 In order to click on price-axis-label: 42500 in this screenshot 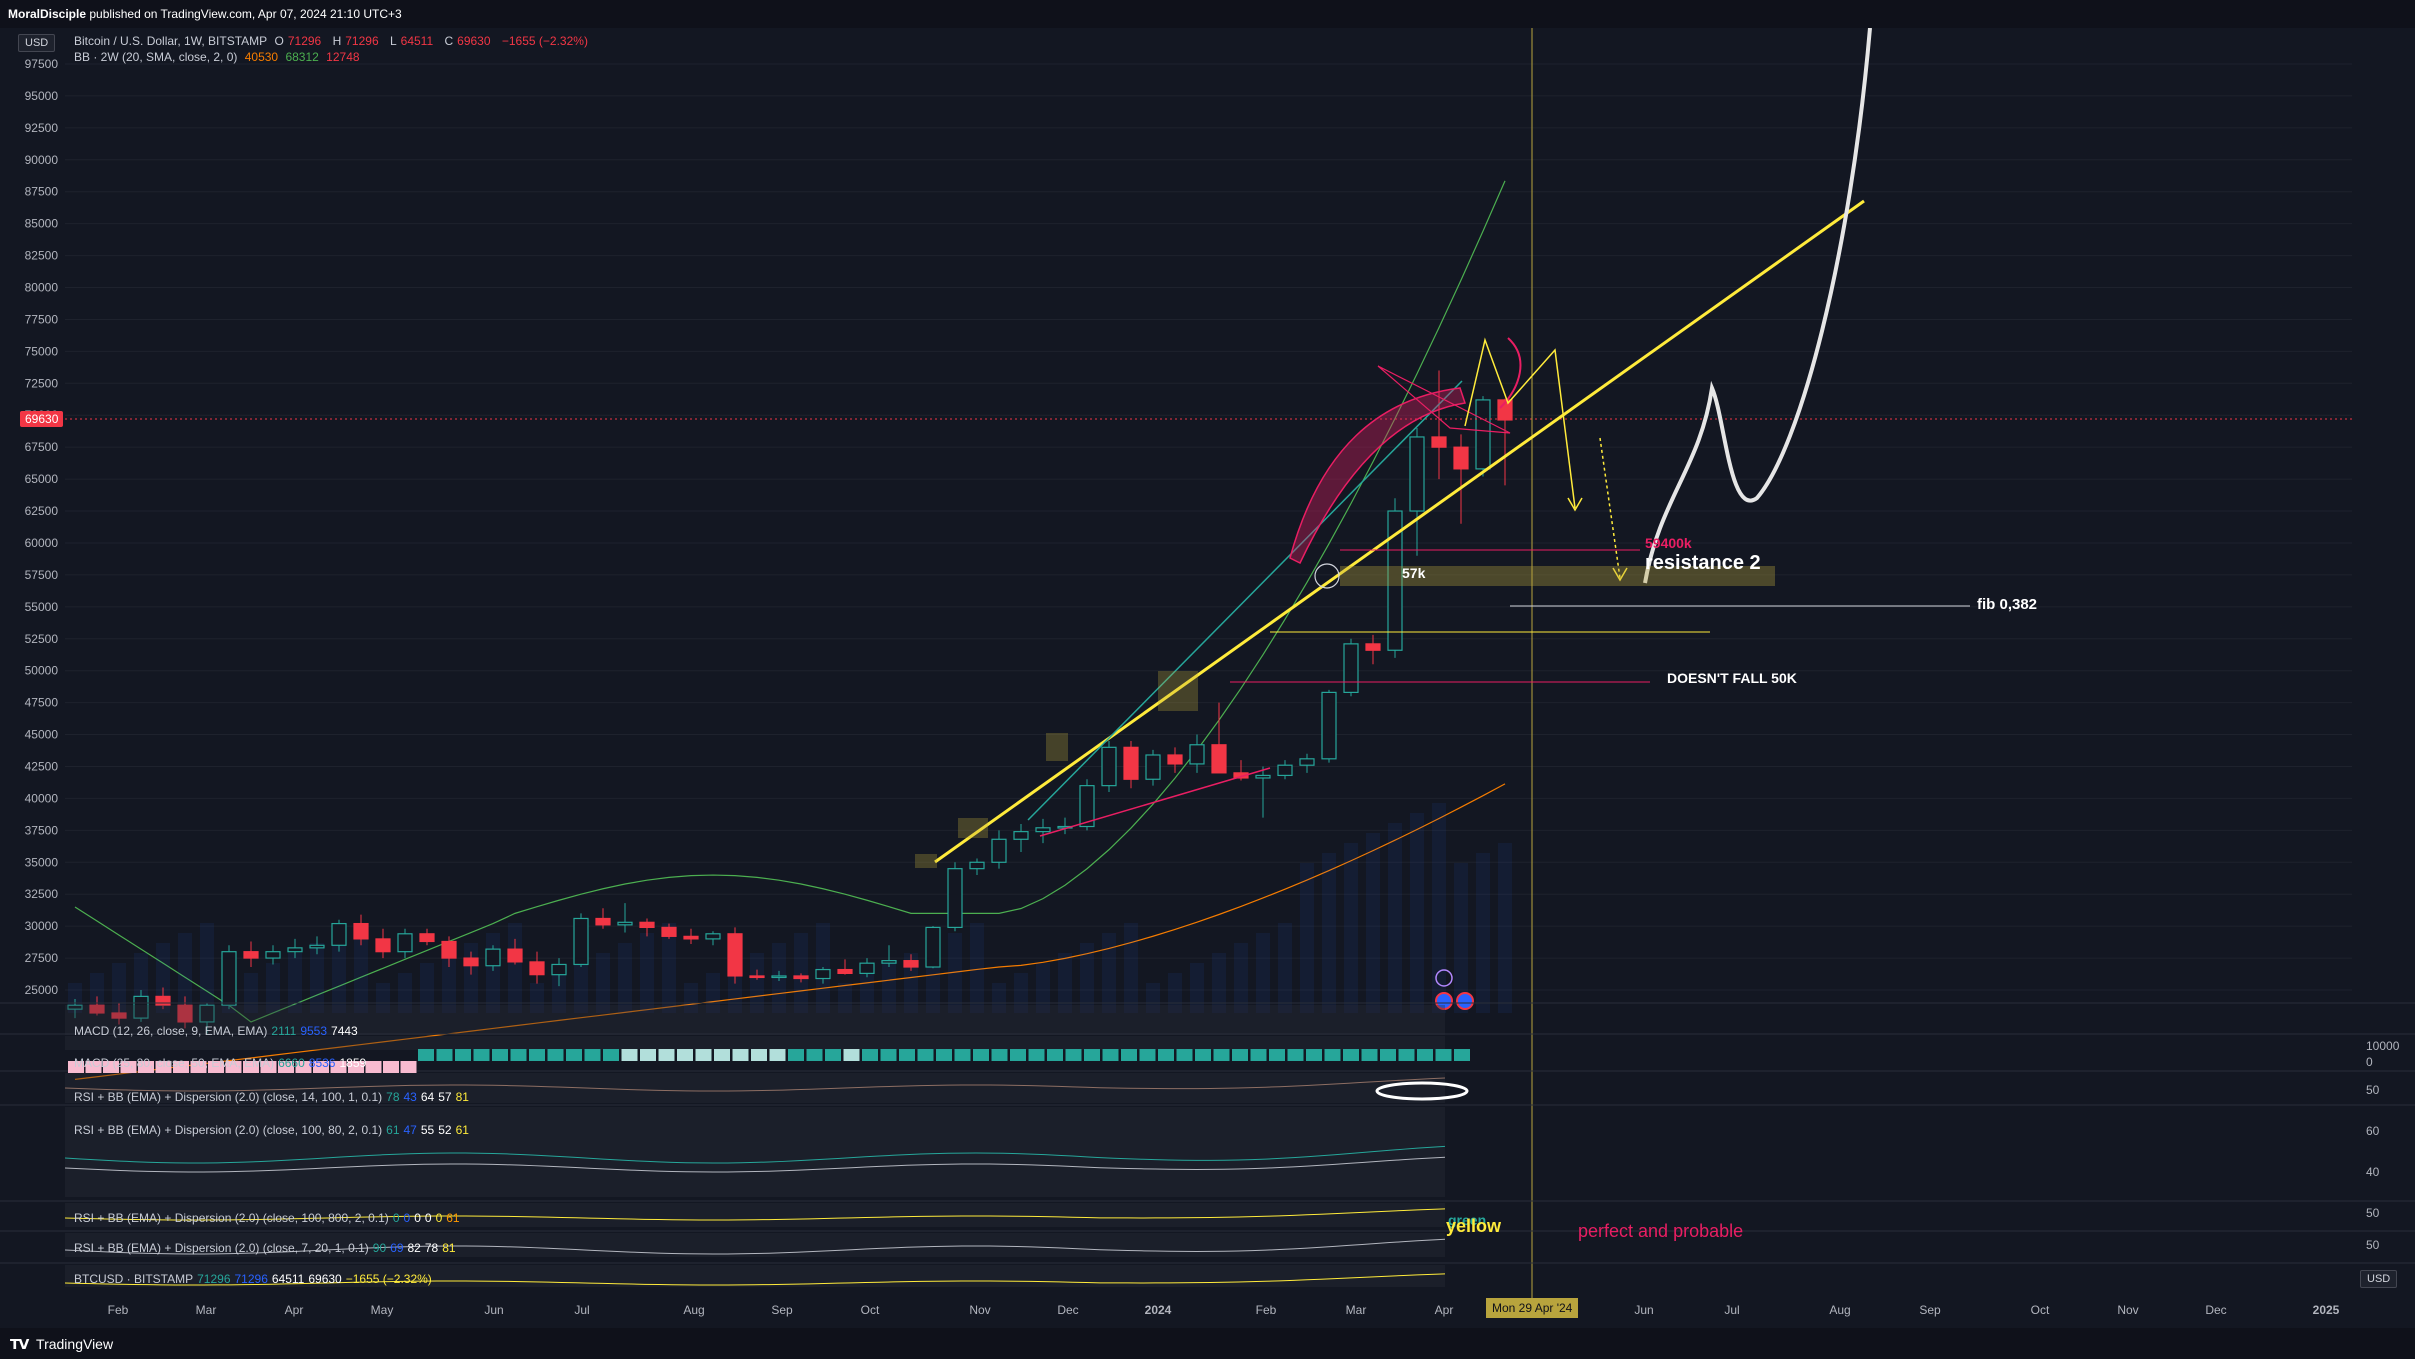, I will do `click(42, 766)`.